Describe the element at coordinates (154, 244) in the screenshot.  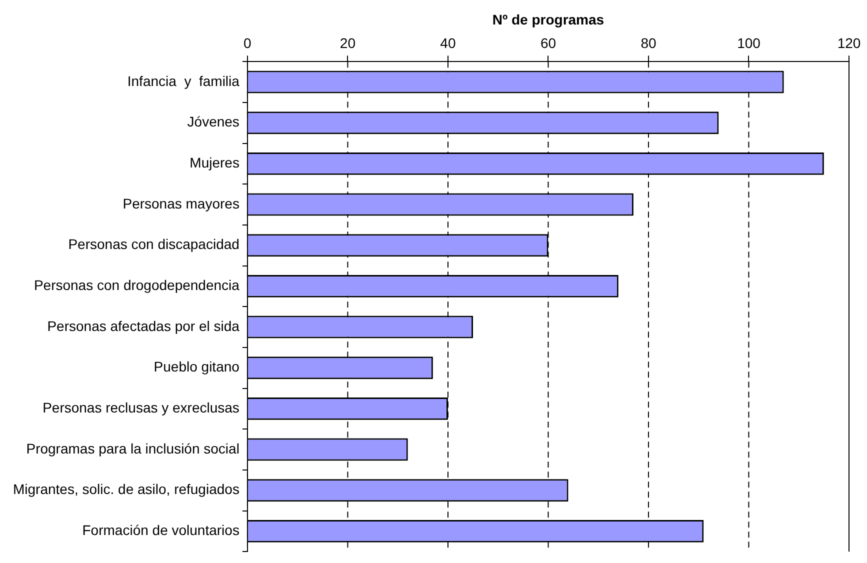
I see `y-tick-label: Personas con discapacidad` at that location.